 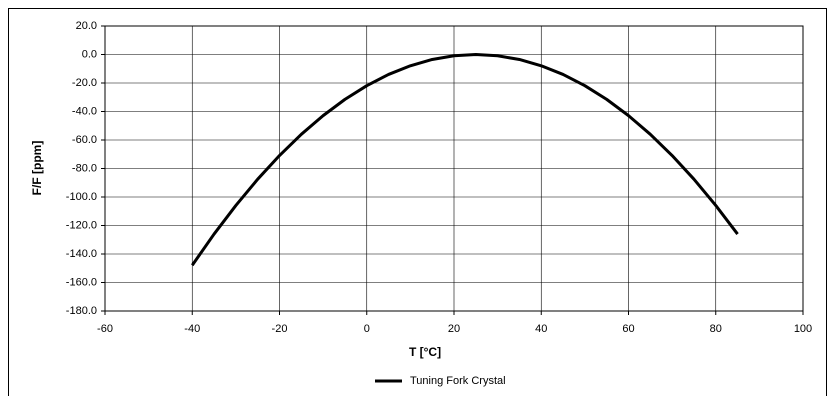 What do you see at coordinates (280, 329) in the screenshot?
I see `x-tick-label: -20` at bounding box center [280, 329].